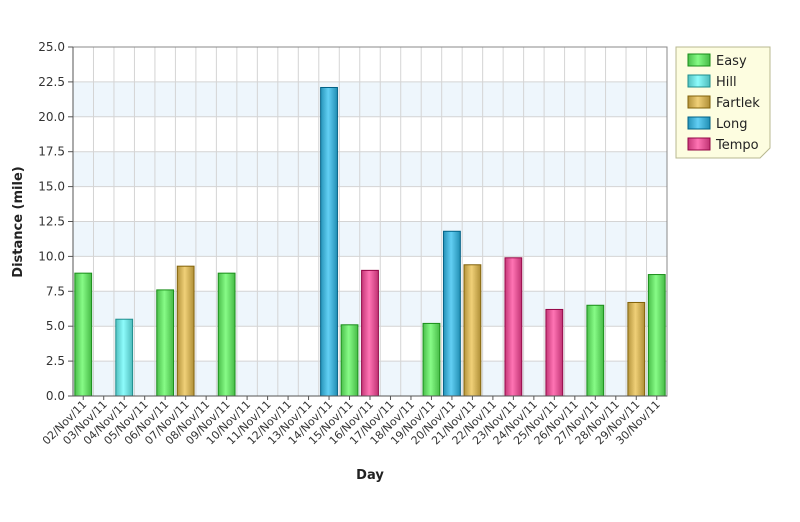 This screenshot has width=800, height=522. I want to click on y-tick-label: 12.5, so click(51, 222).